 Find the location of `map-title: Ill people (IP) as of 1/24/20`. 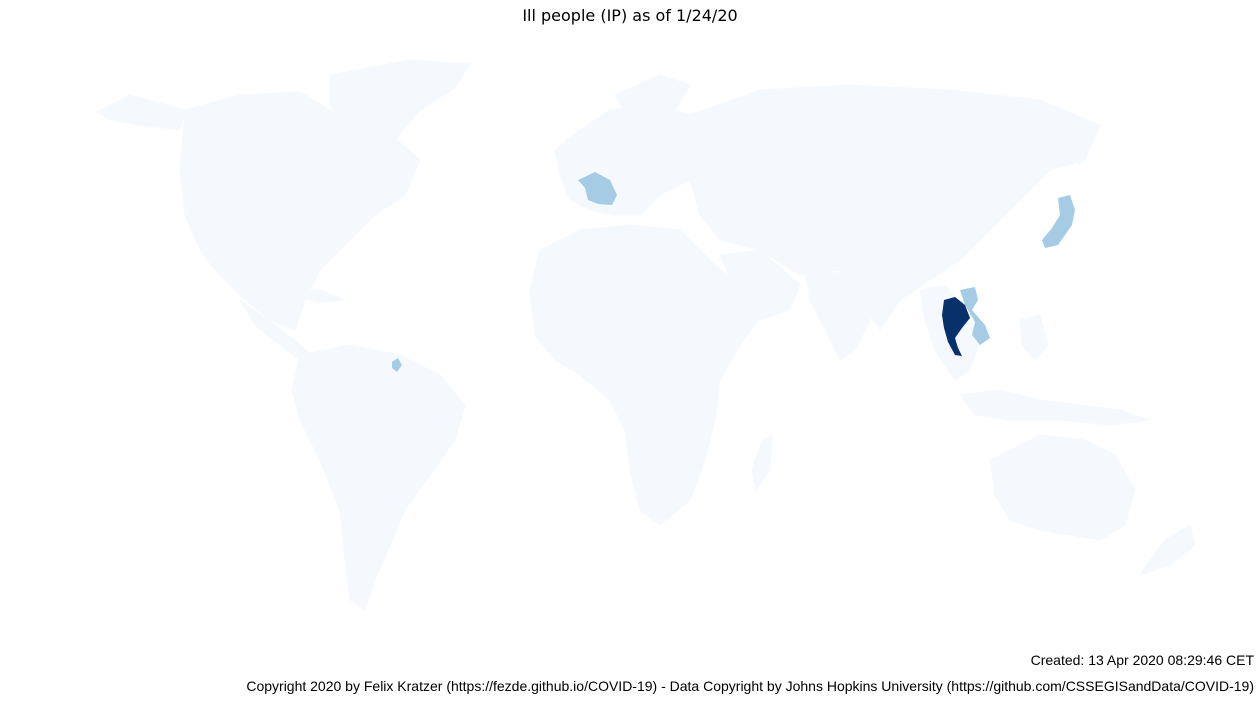

map-title: Ill people (IP) as of 1/24/20 is located at coordinates (630, 15).